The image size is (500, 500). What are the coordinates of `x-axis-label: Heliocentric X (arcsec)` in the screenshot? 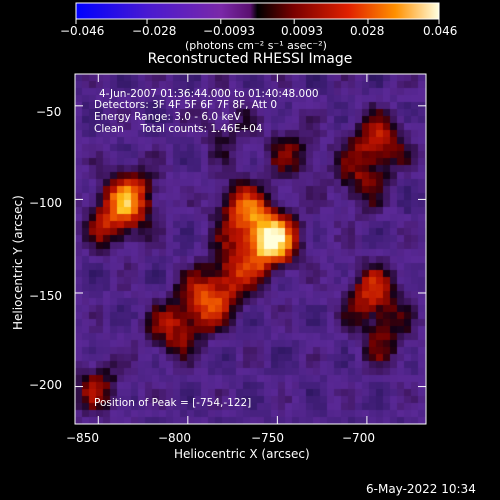 It's located at (242, 454).